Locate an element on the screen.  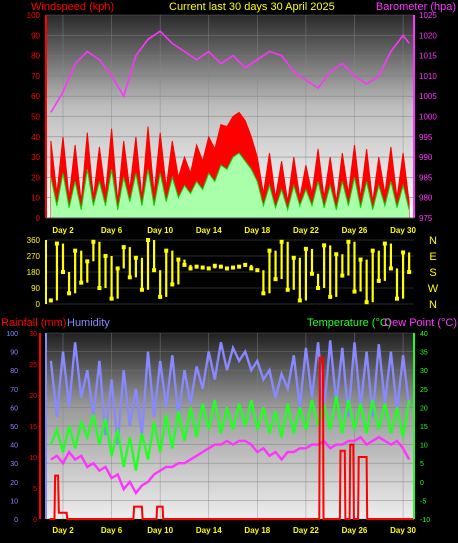
temperature-series is located at coordinates (230, 433).